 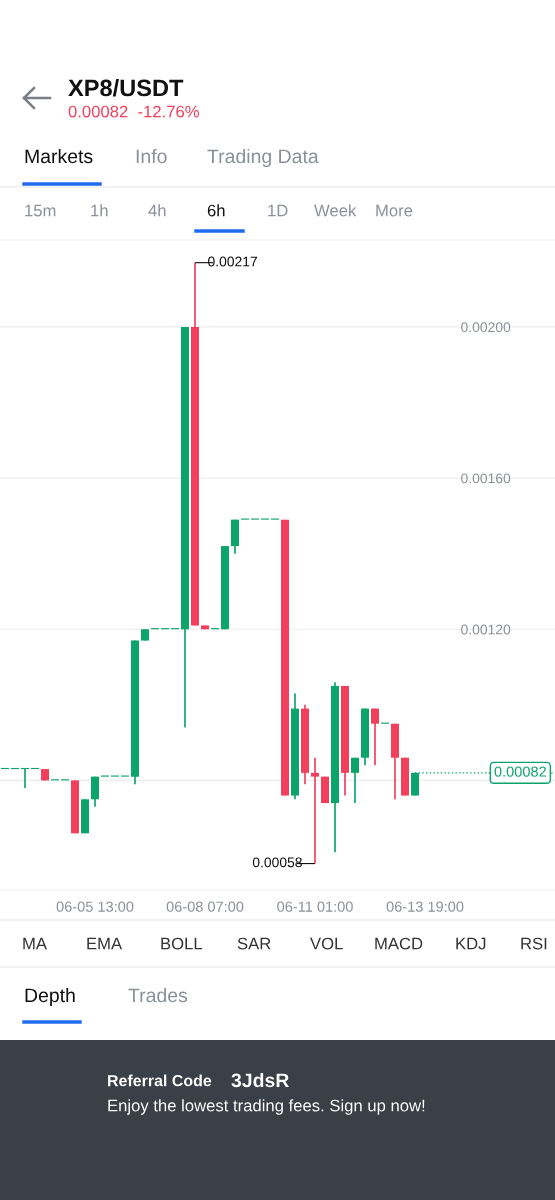 What do you see at coordinates (95, 906) in the screenshot?
I see `x-tick-label: 06-05 13:00` at bounding box center [95, 906].